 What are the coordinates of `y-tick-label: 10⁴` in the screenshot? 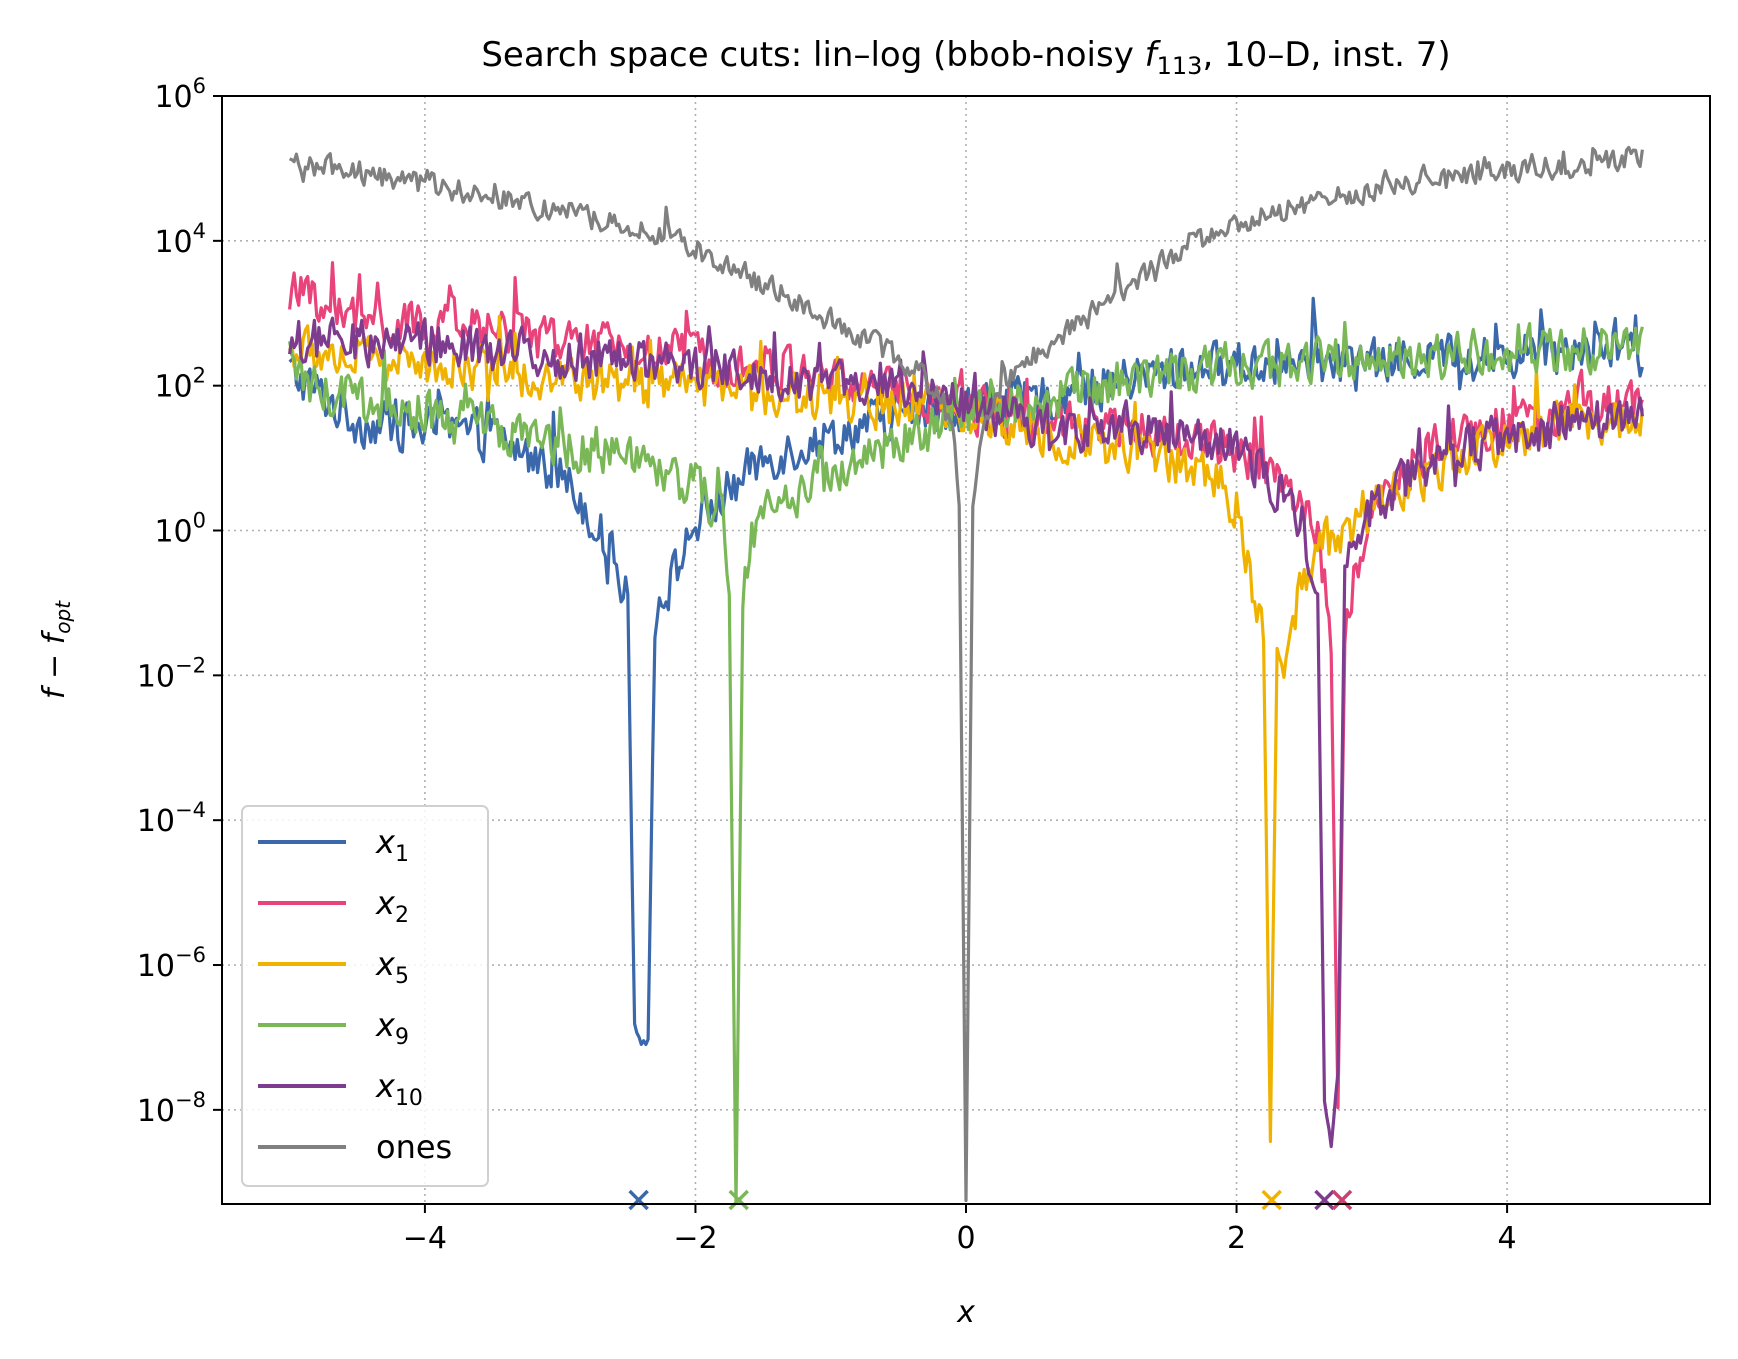 It's located at (180, 239).